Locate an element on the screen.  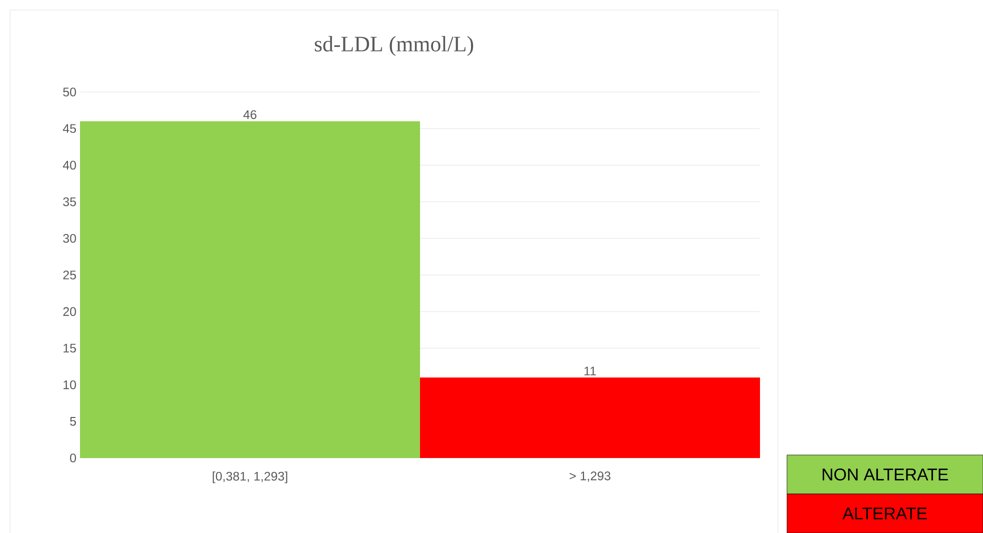
data-label: 46 is located at coordinates (249, 115).